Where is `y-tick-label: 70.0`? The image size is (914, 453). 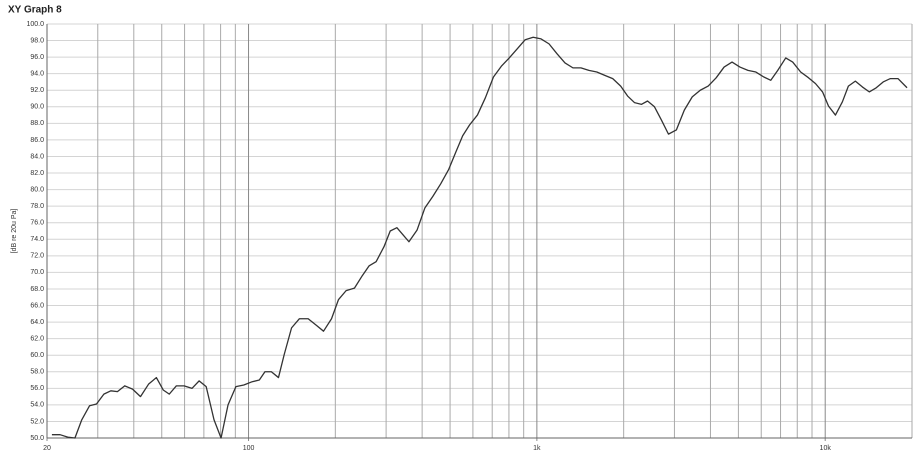
y-tick-label: 70.0 is located at coordinates (37, 272).